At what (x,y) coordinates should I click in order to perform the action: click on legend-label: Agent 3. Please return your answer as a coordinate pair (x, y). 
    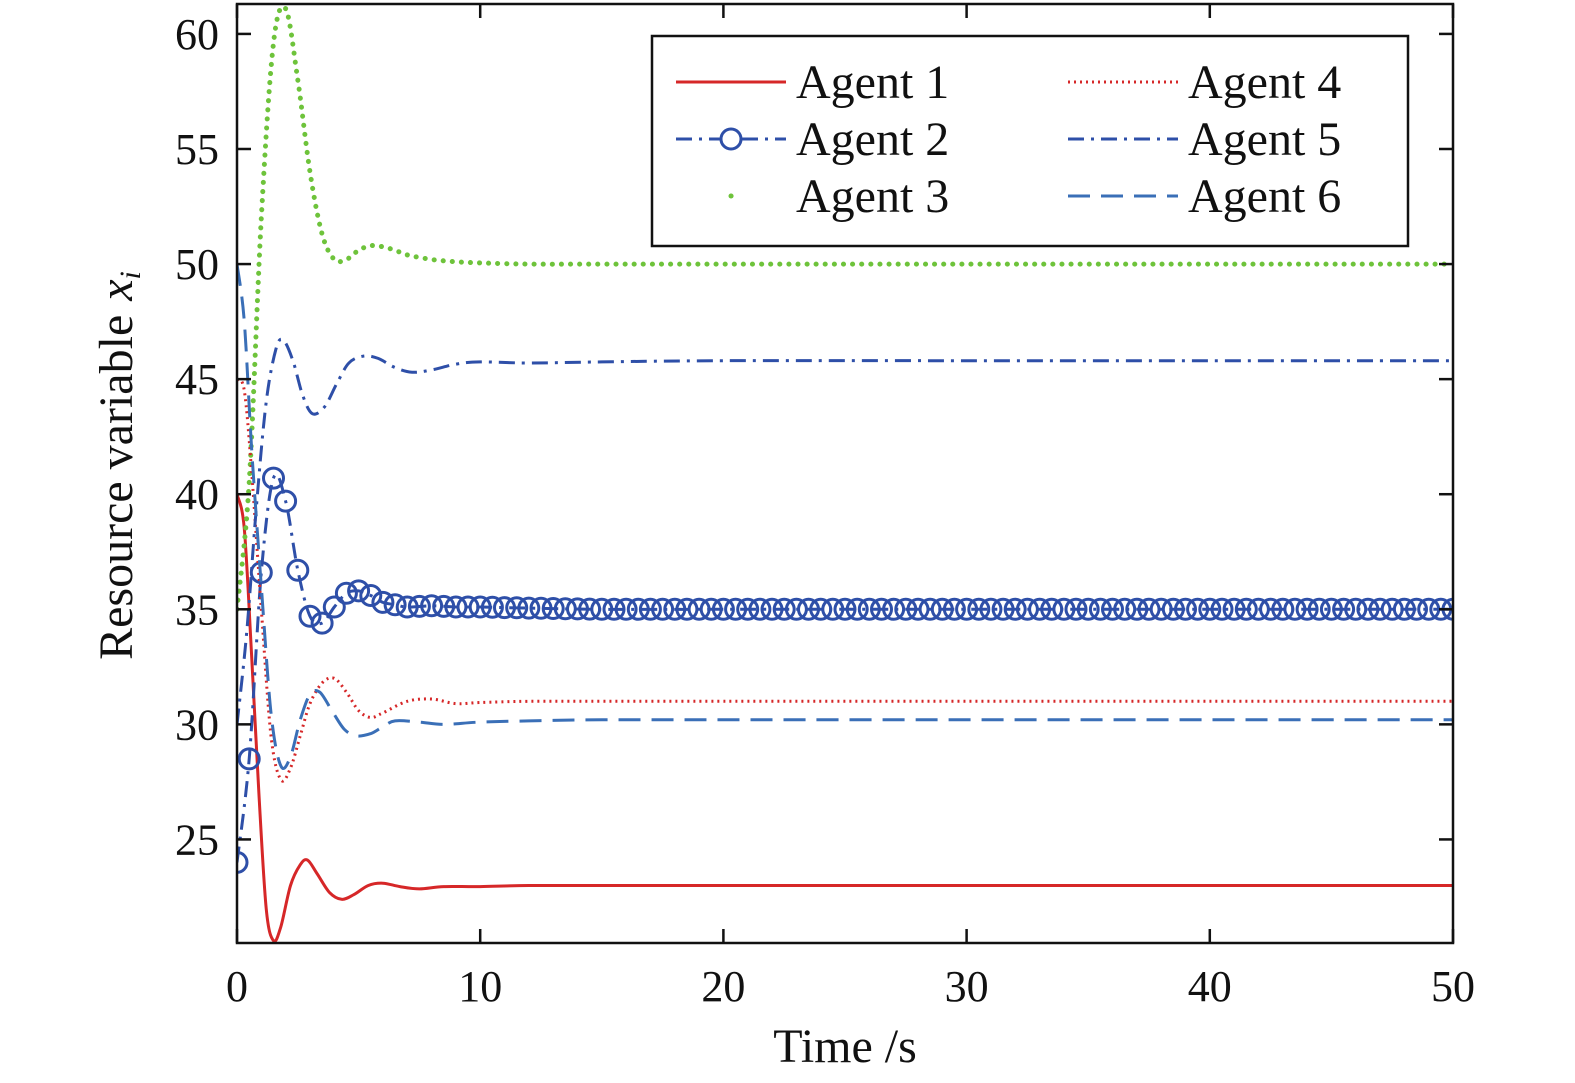
    Looking at the image, I should click on (872, 196).